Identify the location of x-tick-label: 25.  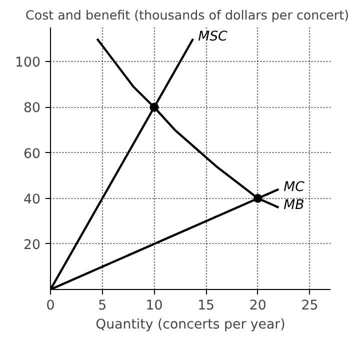
(309, 306).